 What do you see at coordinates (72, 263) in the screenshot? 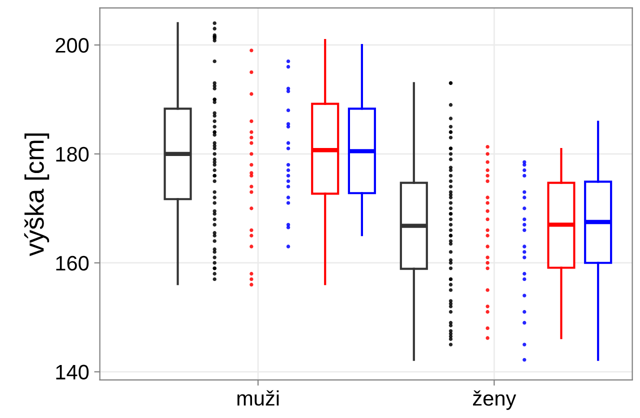
I see `y-tick-label: 160` at bounding box center [72, 263].